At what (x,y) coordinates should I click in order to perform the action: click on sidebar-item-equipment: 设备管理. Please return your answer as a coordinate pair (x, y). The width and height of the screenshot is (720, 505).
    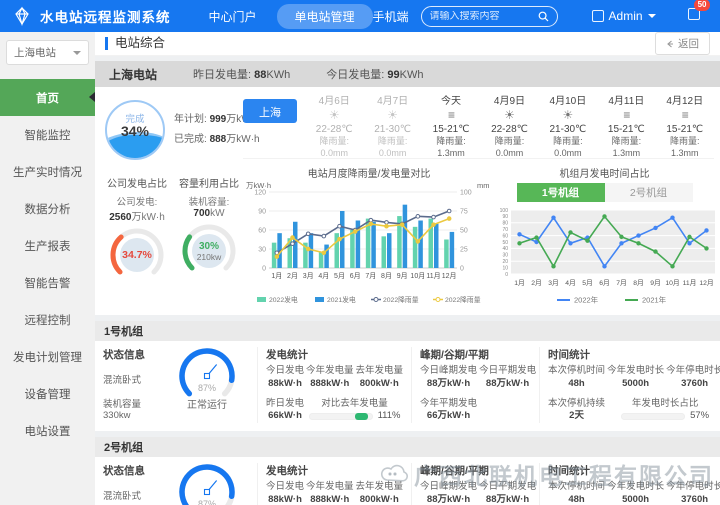
    Looking at the image, I should click on (47, 394).